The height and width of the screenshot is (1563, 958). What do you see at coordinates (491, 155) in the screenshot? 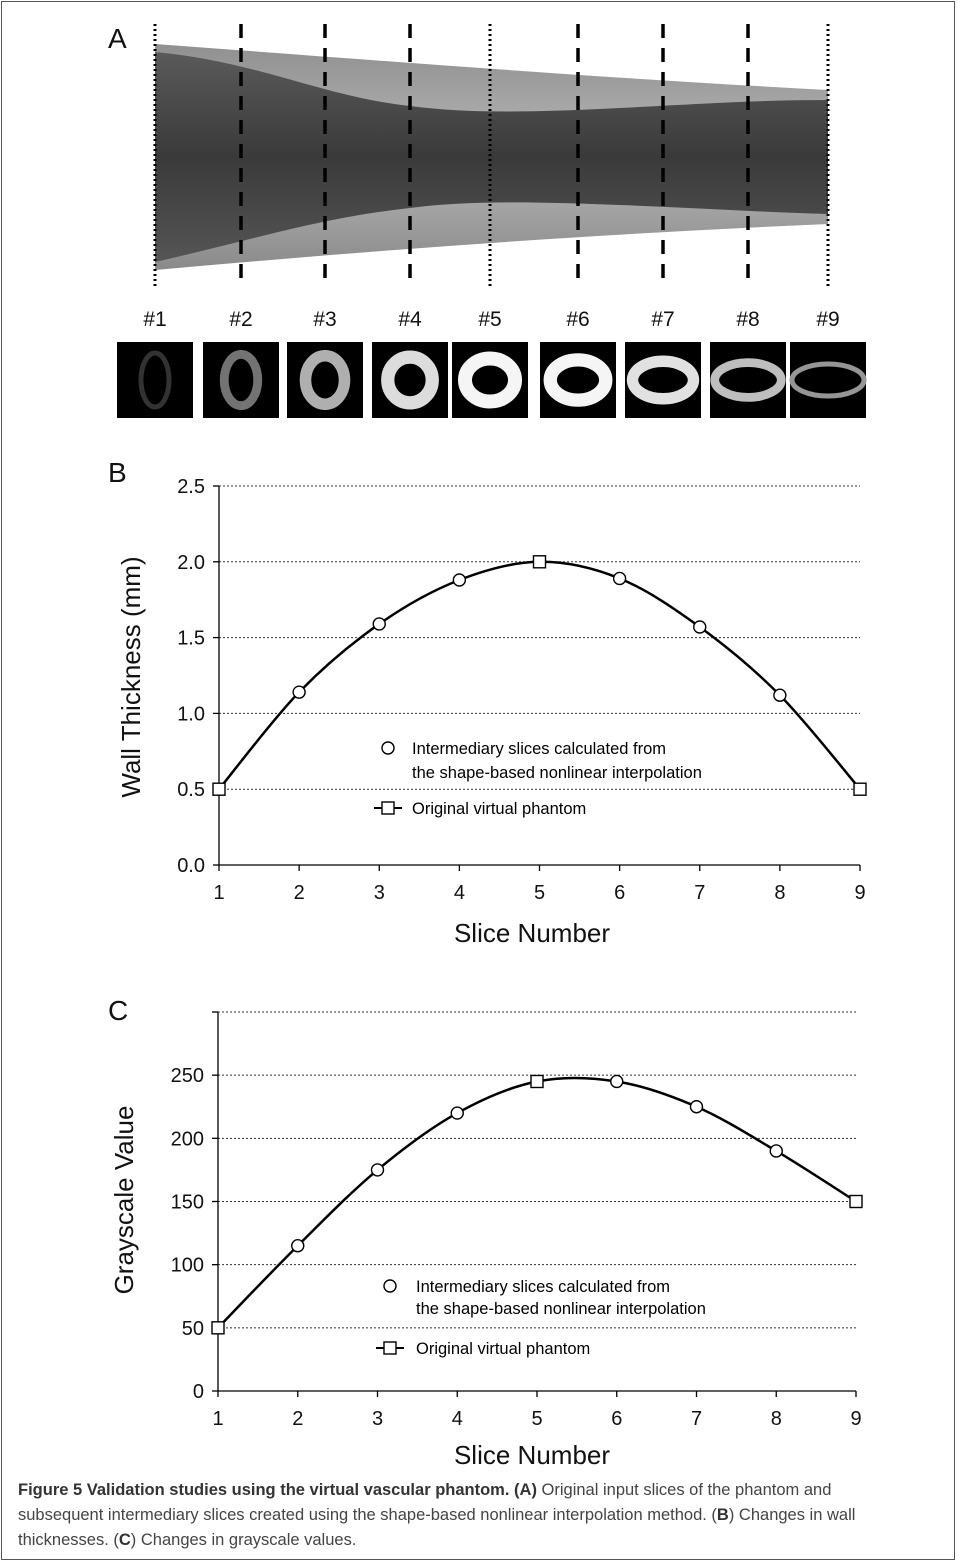
I see `slice-position-lines` at bounding box center [491, 155].